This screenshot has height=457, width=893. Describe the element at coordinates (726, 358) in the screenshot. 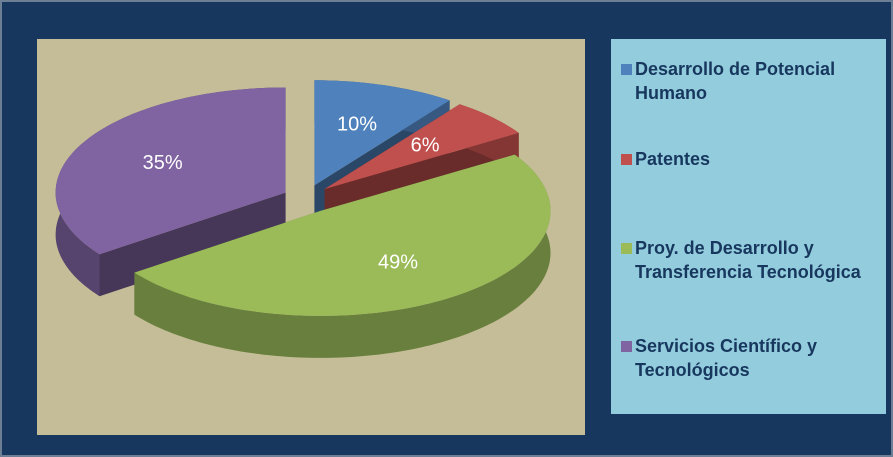

I see `legend-label: Servicios Científico y Tecnológicos` at that location.